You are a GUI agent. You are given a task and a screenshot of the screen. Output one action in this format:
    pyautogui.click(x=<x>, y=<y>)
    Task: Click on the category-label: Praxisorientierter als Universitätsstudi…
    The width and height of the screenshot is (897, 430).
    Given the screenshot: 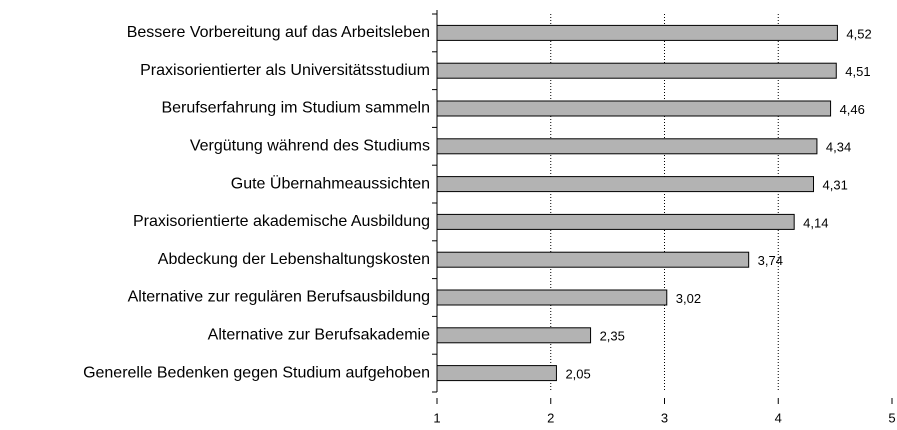 What is the action you would take?
    pyautogui.click(x=285, y=70)
    